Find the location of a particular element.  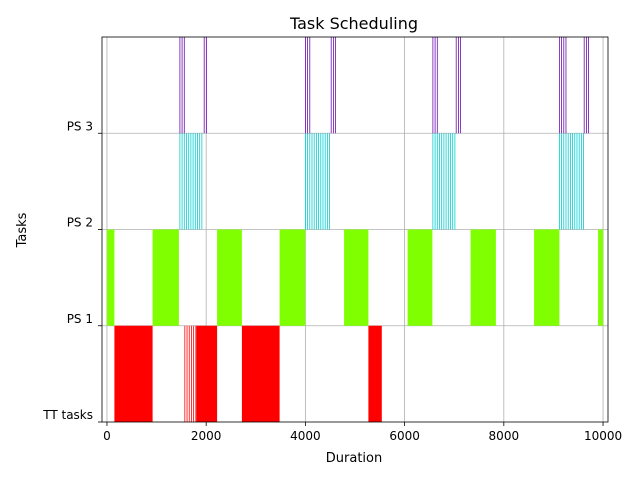

x-tick-label: 0 is located at coordinates (107, 436).